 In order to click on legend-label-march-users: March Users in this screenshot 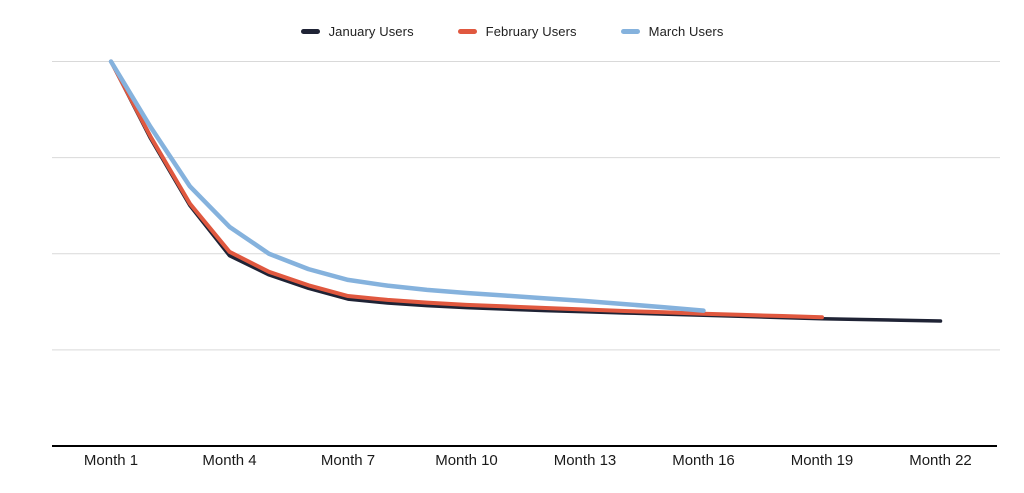, I will do `click(686, 31)`.